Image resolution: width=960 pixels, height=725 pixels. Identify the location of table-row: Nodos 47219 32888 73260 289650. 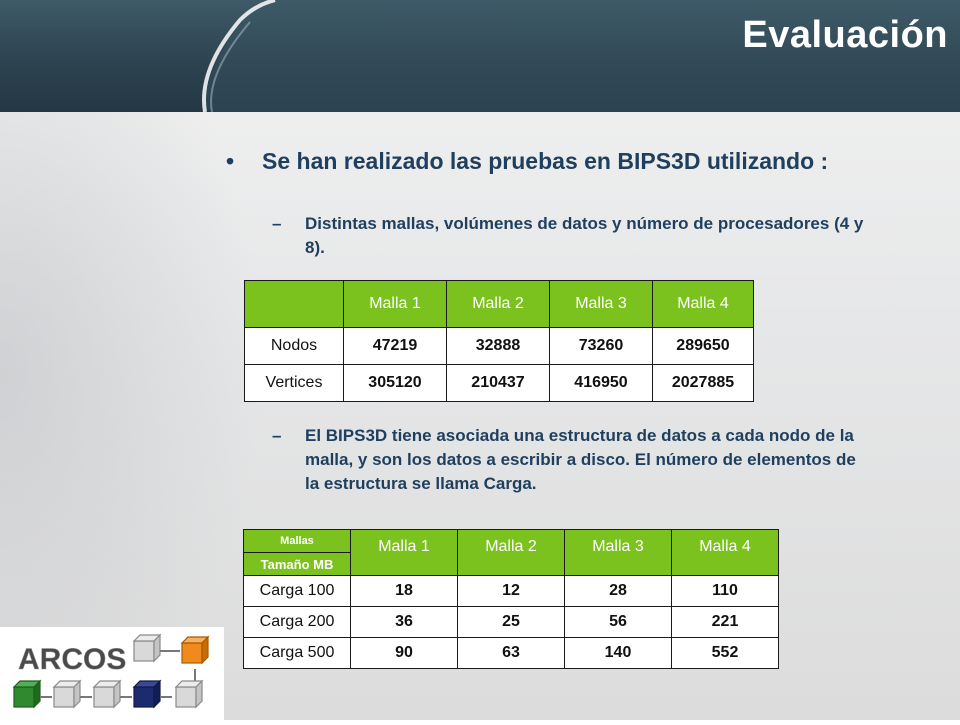
(499, 346).